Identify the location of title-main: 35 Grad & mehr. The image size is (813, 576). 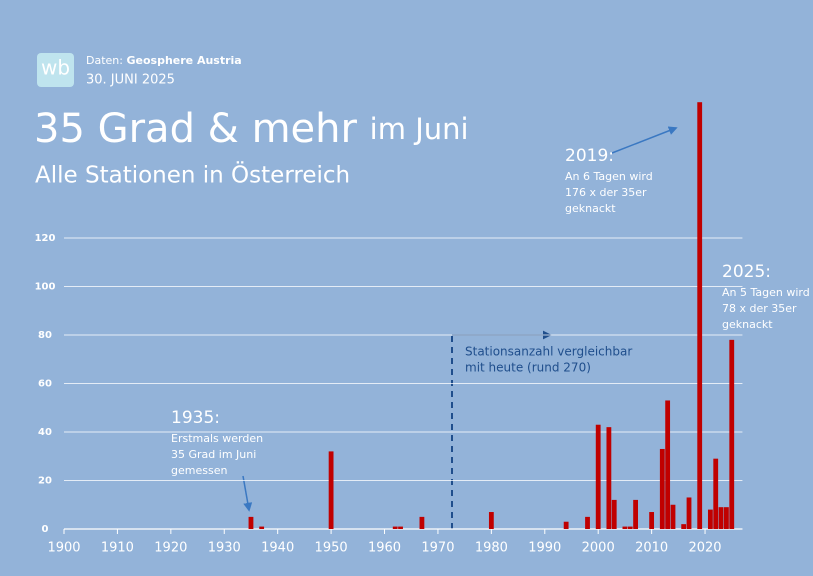
(196, 129).